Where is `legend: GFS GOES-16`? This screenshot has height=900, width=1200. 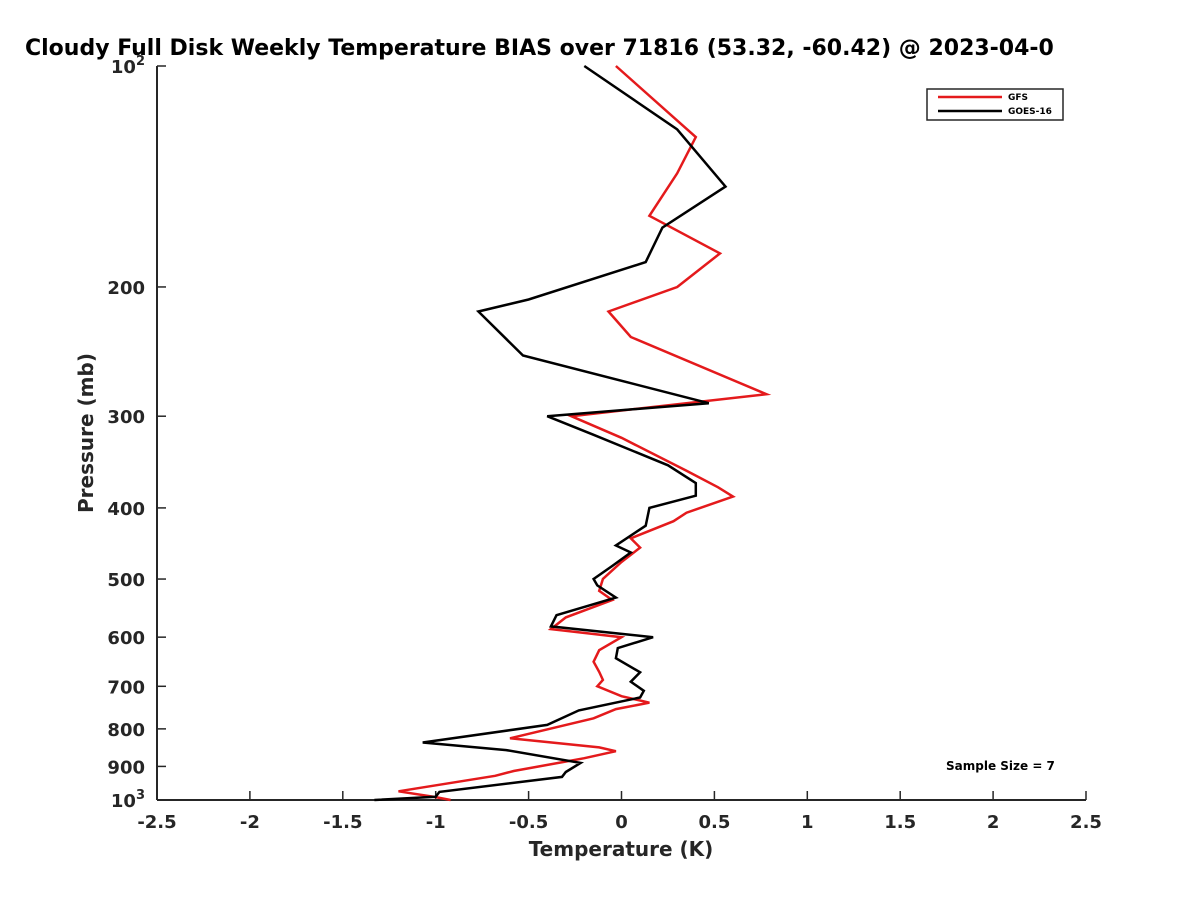 legend: GFS GOES-16 is located at coordinates (995, 104).